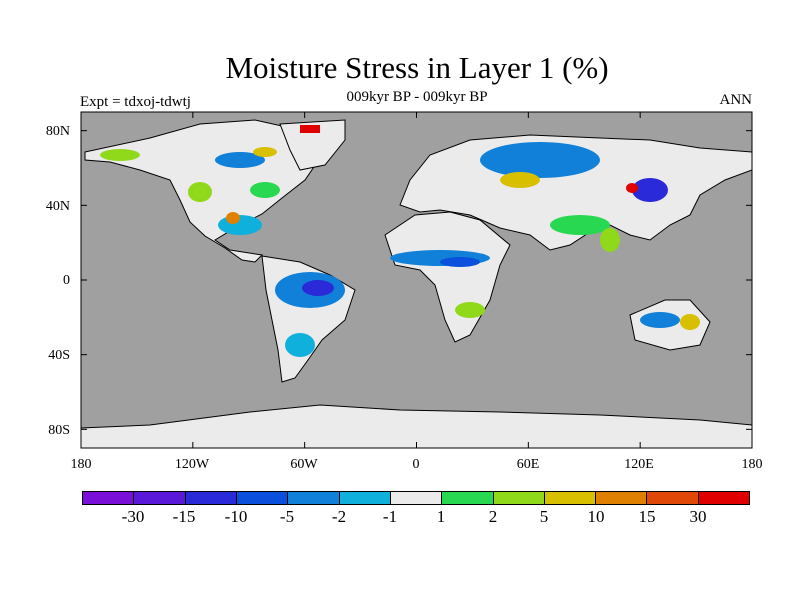 The image size is (800, 600). I want to click on anomaly-patagonia, so click(300, 345).